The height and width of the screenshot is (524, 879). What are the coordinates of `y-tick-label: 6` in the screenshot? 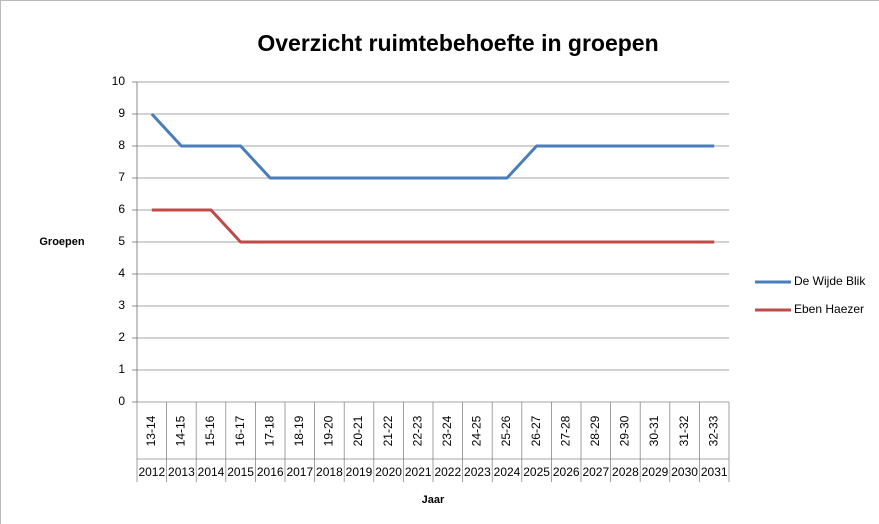 It's located at (121, 209).